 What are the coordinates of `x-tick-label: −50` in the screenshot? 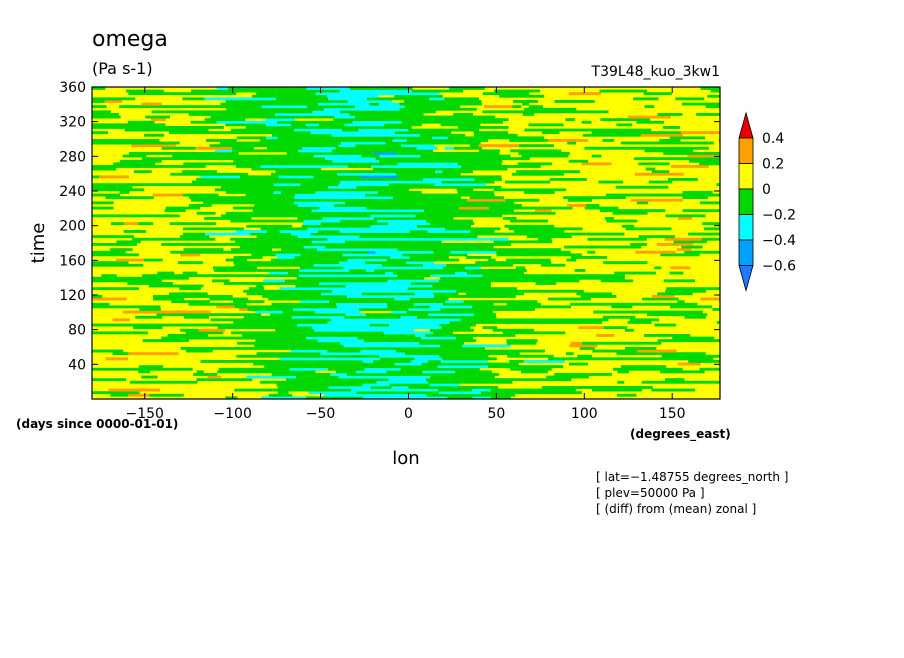 It's located at (321, 414).